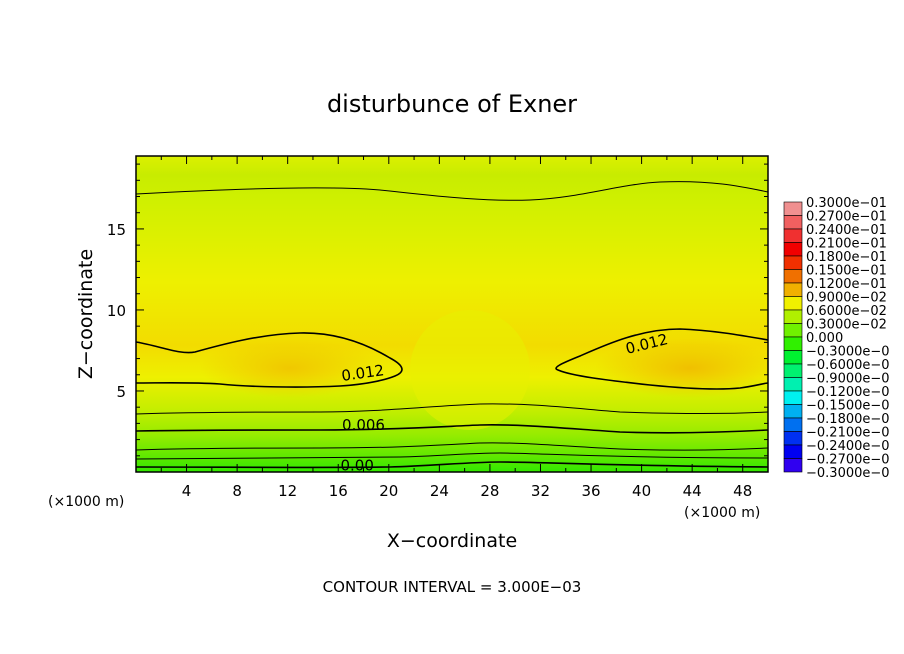 Image resolution: width=904 pixels, height=654 pixels. Describe the element at coordinates (362, 373) in the screenshot. I see `contour-label: 0.012` at that location.